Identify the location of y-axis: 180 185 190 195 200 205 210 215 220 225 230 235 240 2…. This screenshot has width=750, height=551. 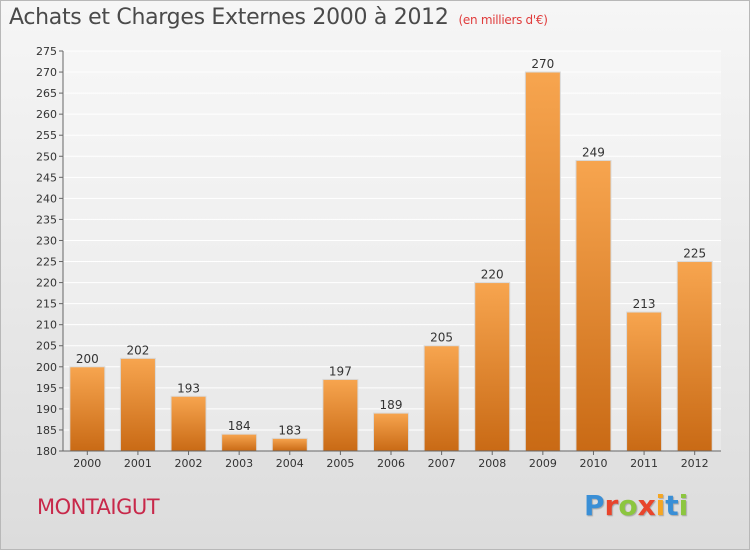
(50, 251).